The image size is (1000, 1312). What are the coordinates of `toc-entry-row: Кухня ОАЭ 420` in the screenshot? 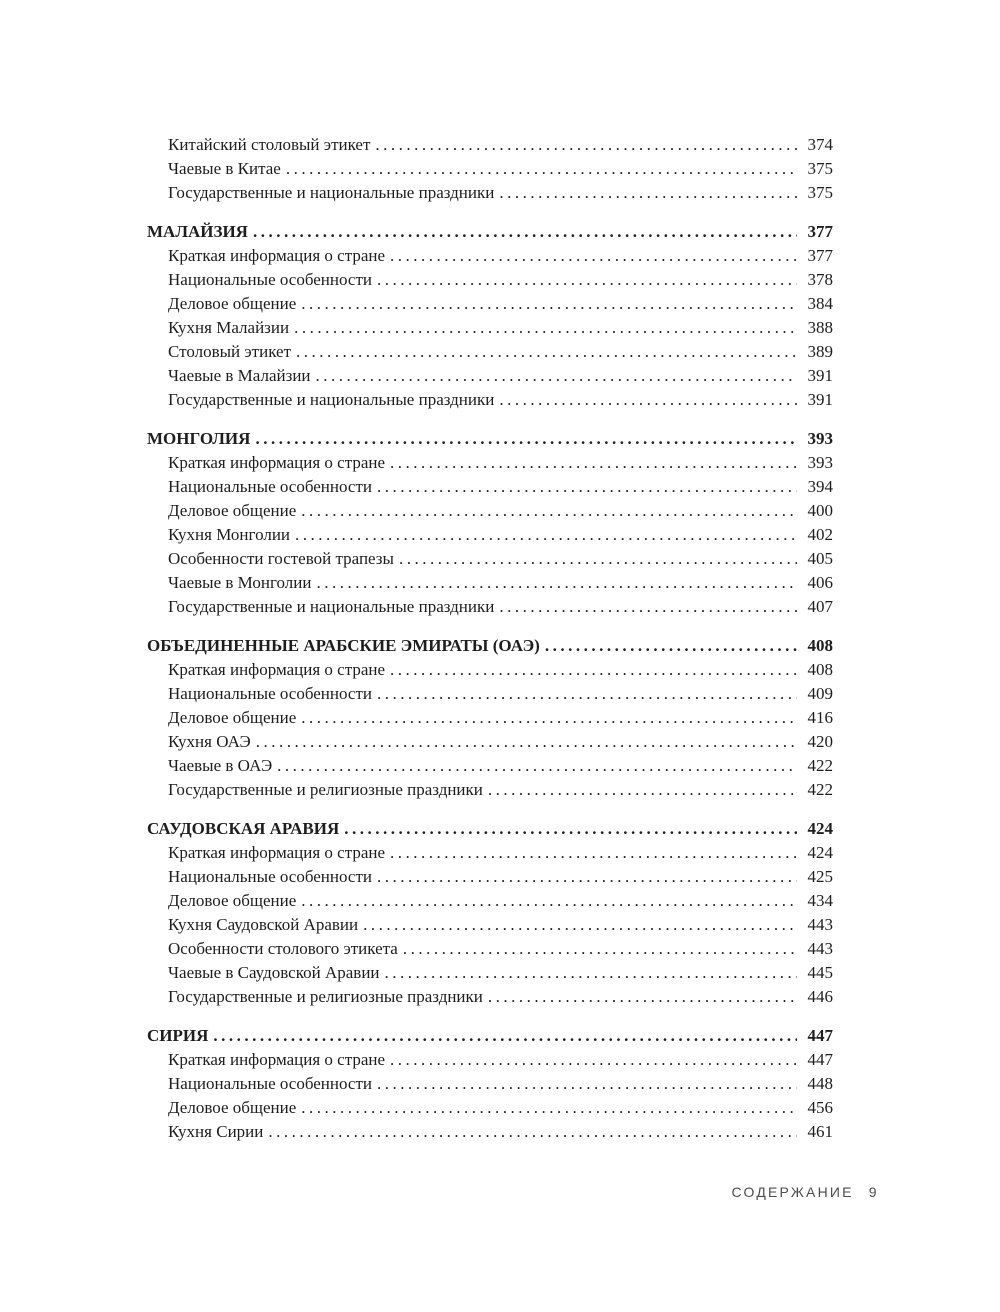 It's located at (490, 742).